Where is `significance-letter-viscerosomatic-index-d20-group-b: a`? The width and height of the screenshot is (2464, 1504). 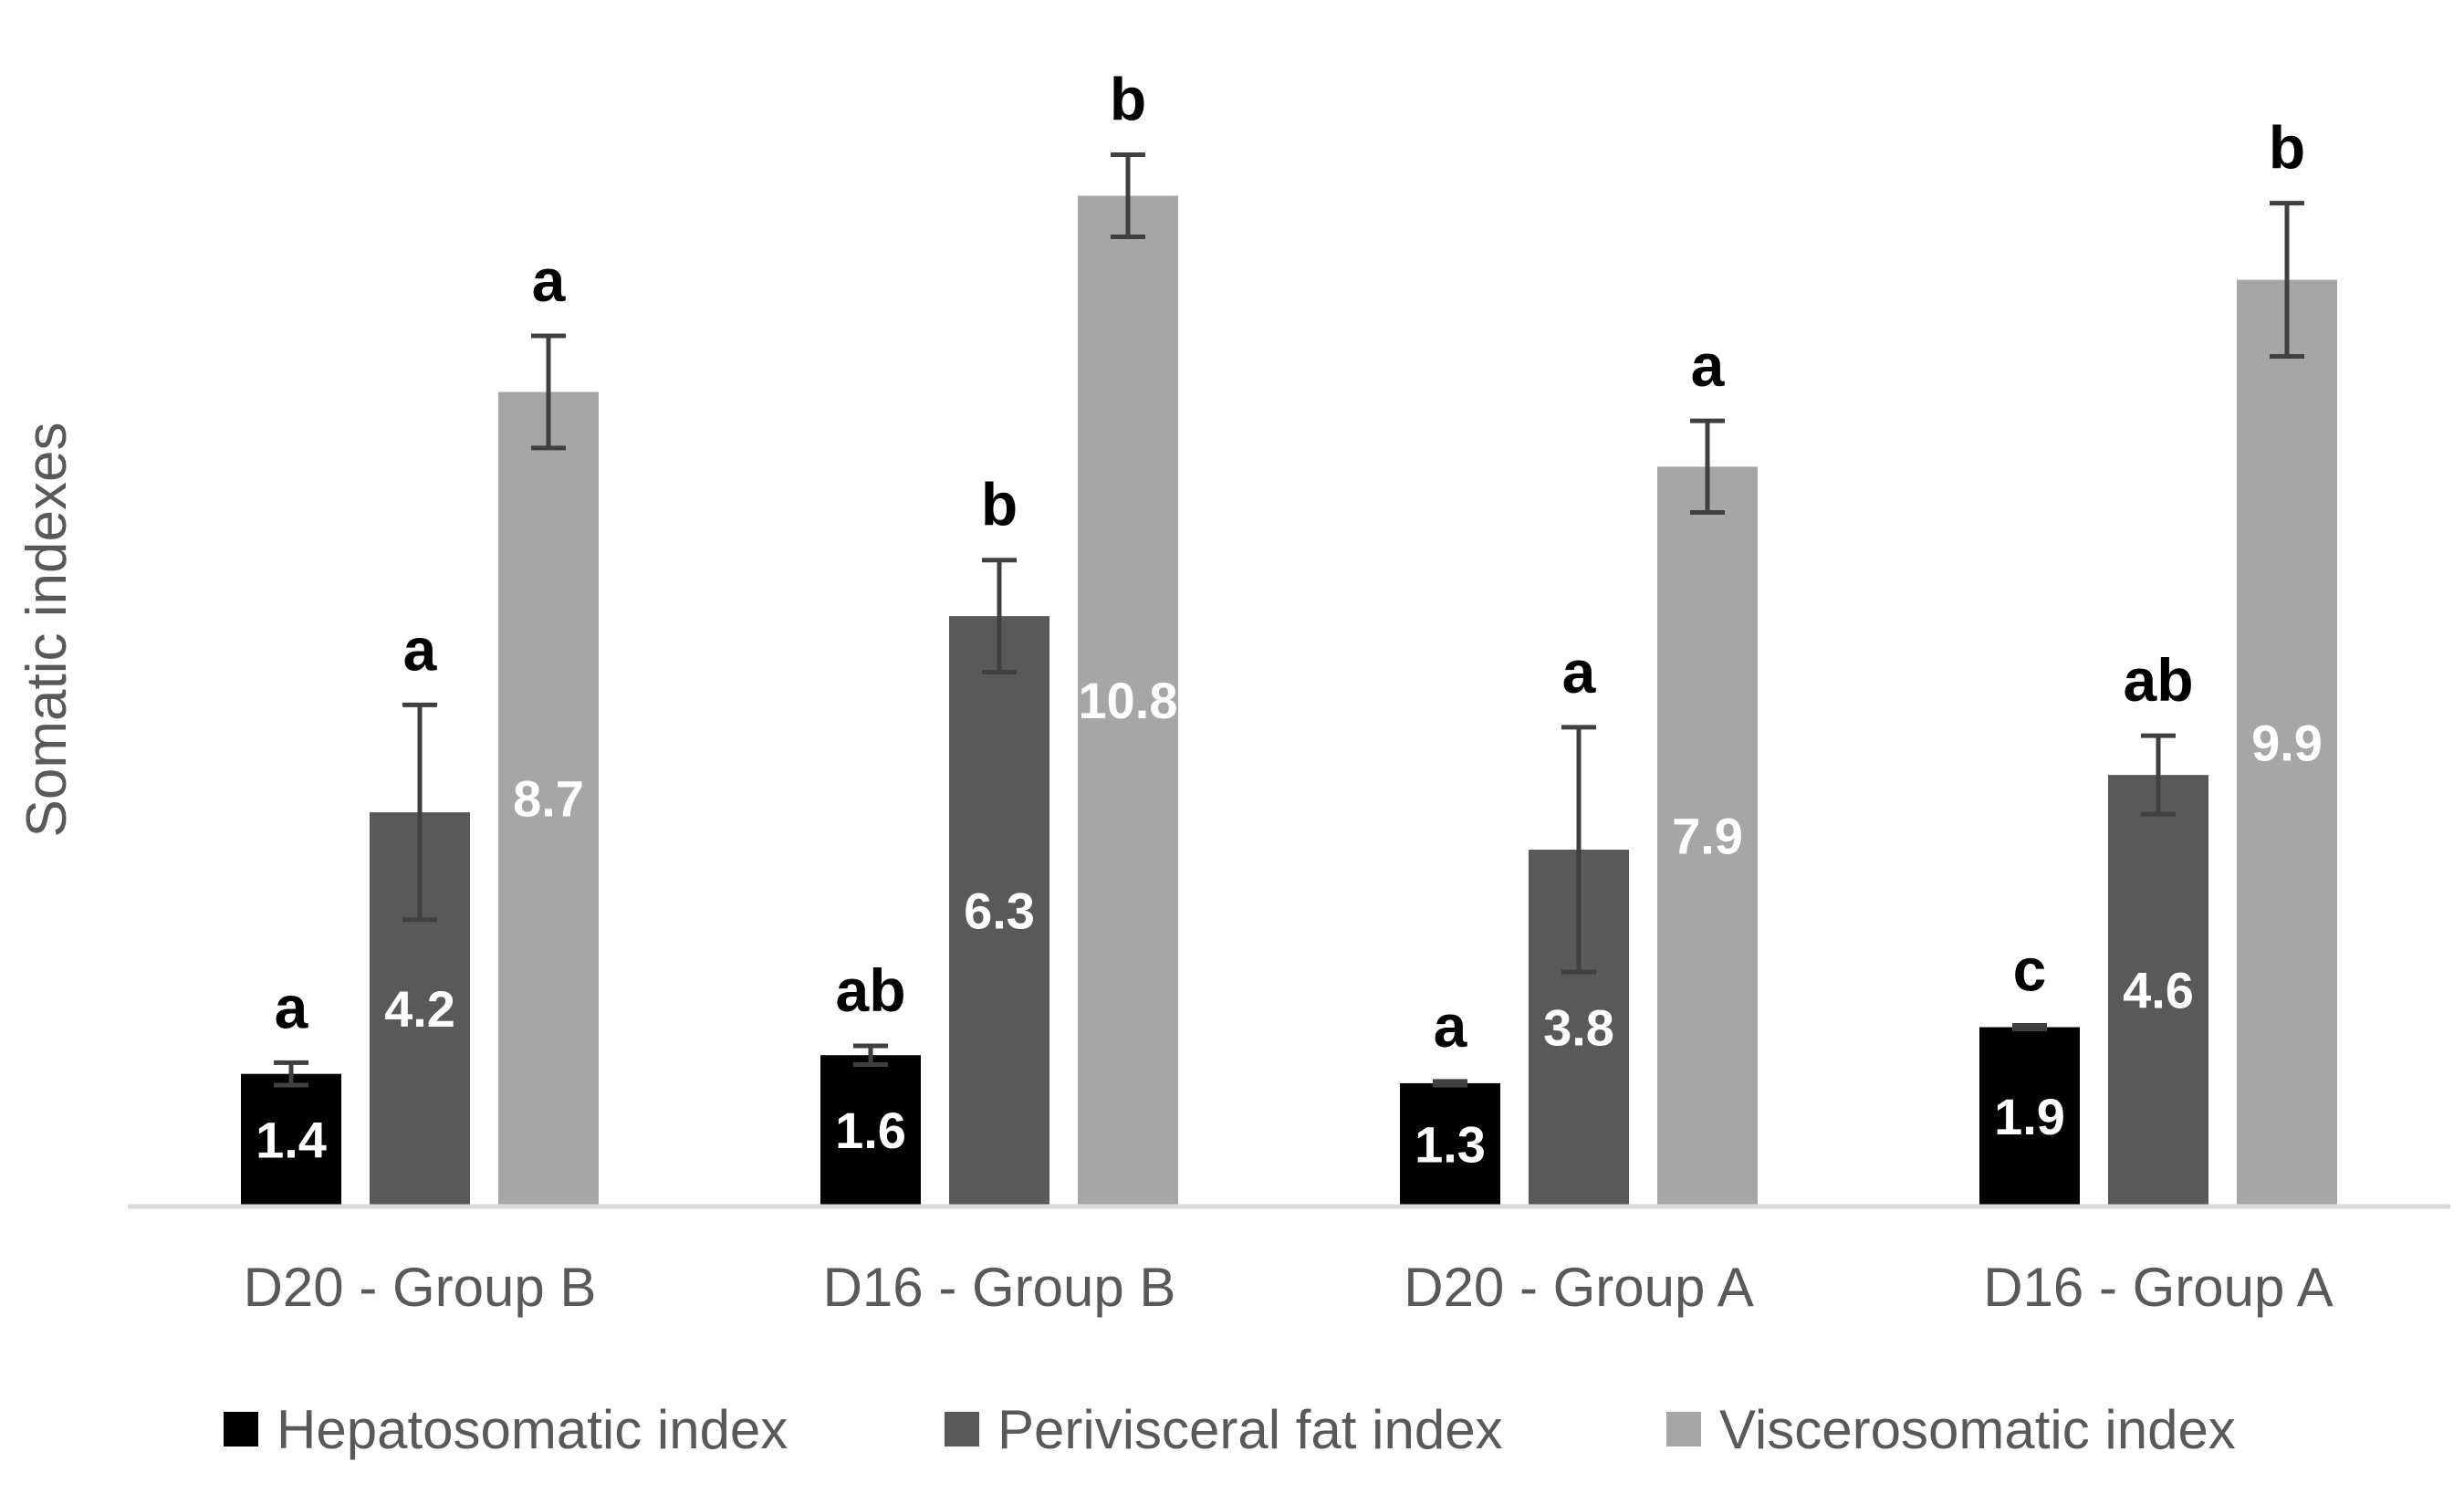 significance-letter-viscerosomatic-index-d20-group-b: a is located at coordinates (549, 280).